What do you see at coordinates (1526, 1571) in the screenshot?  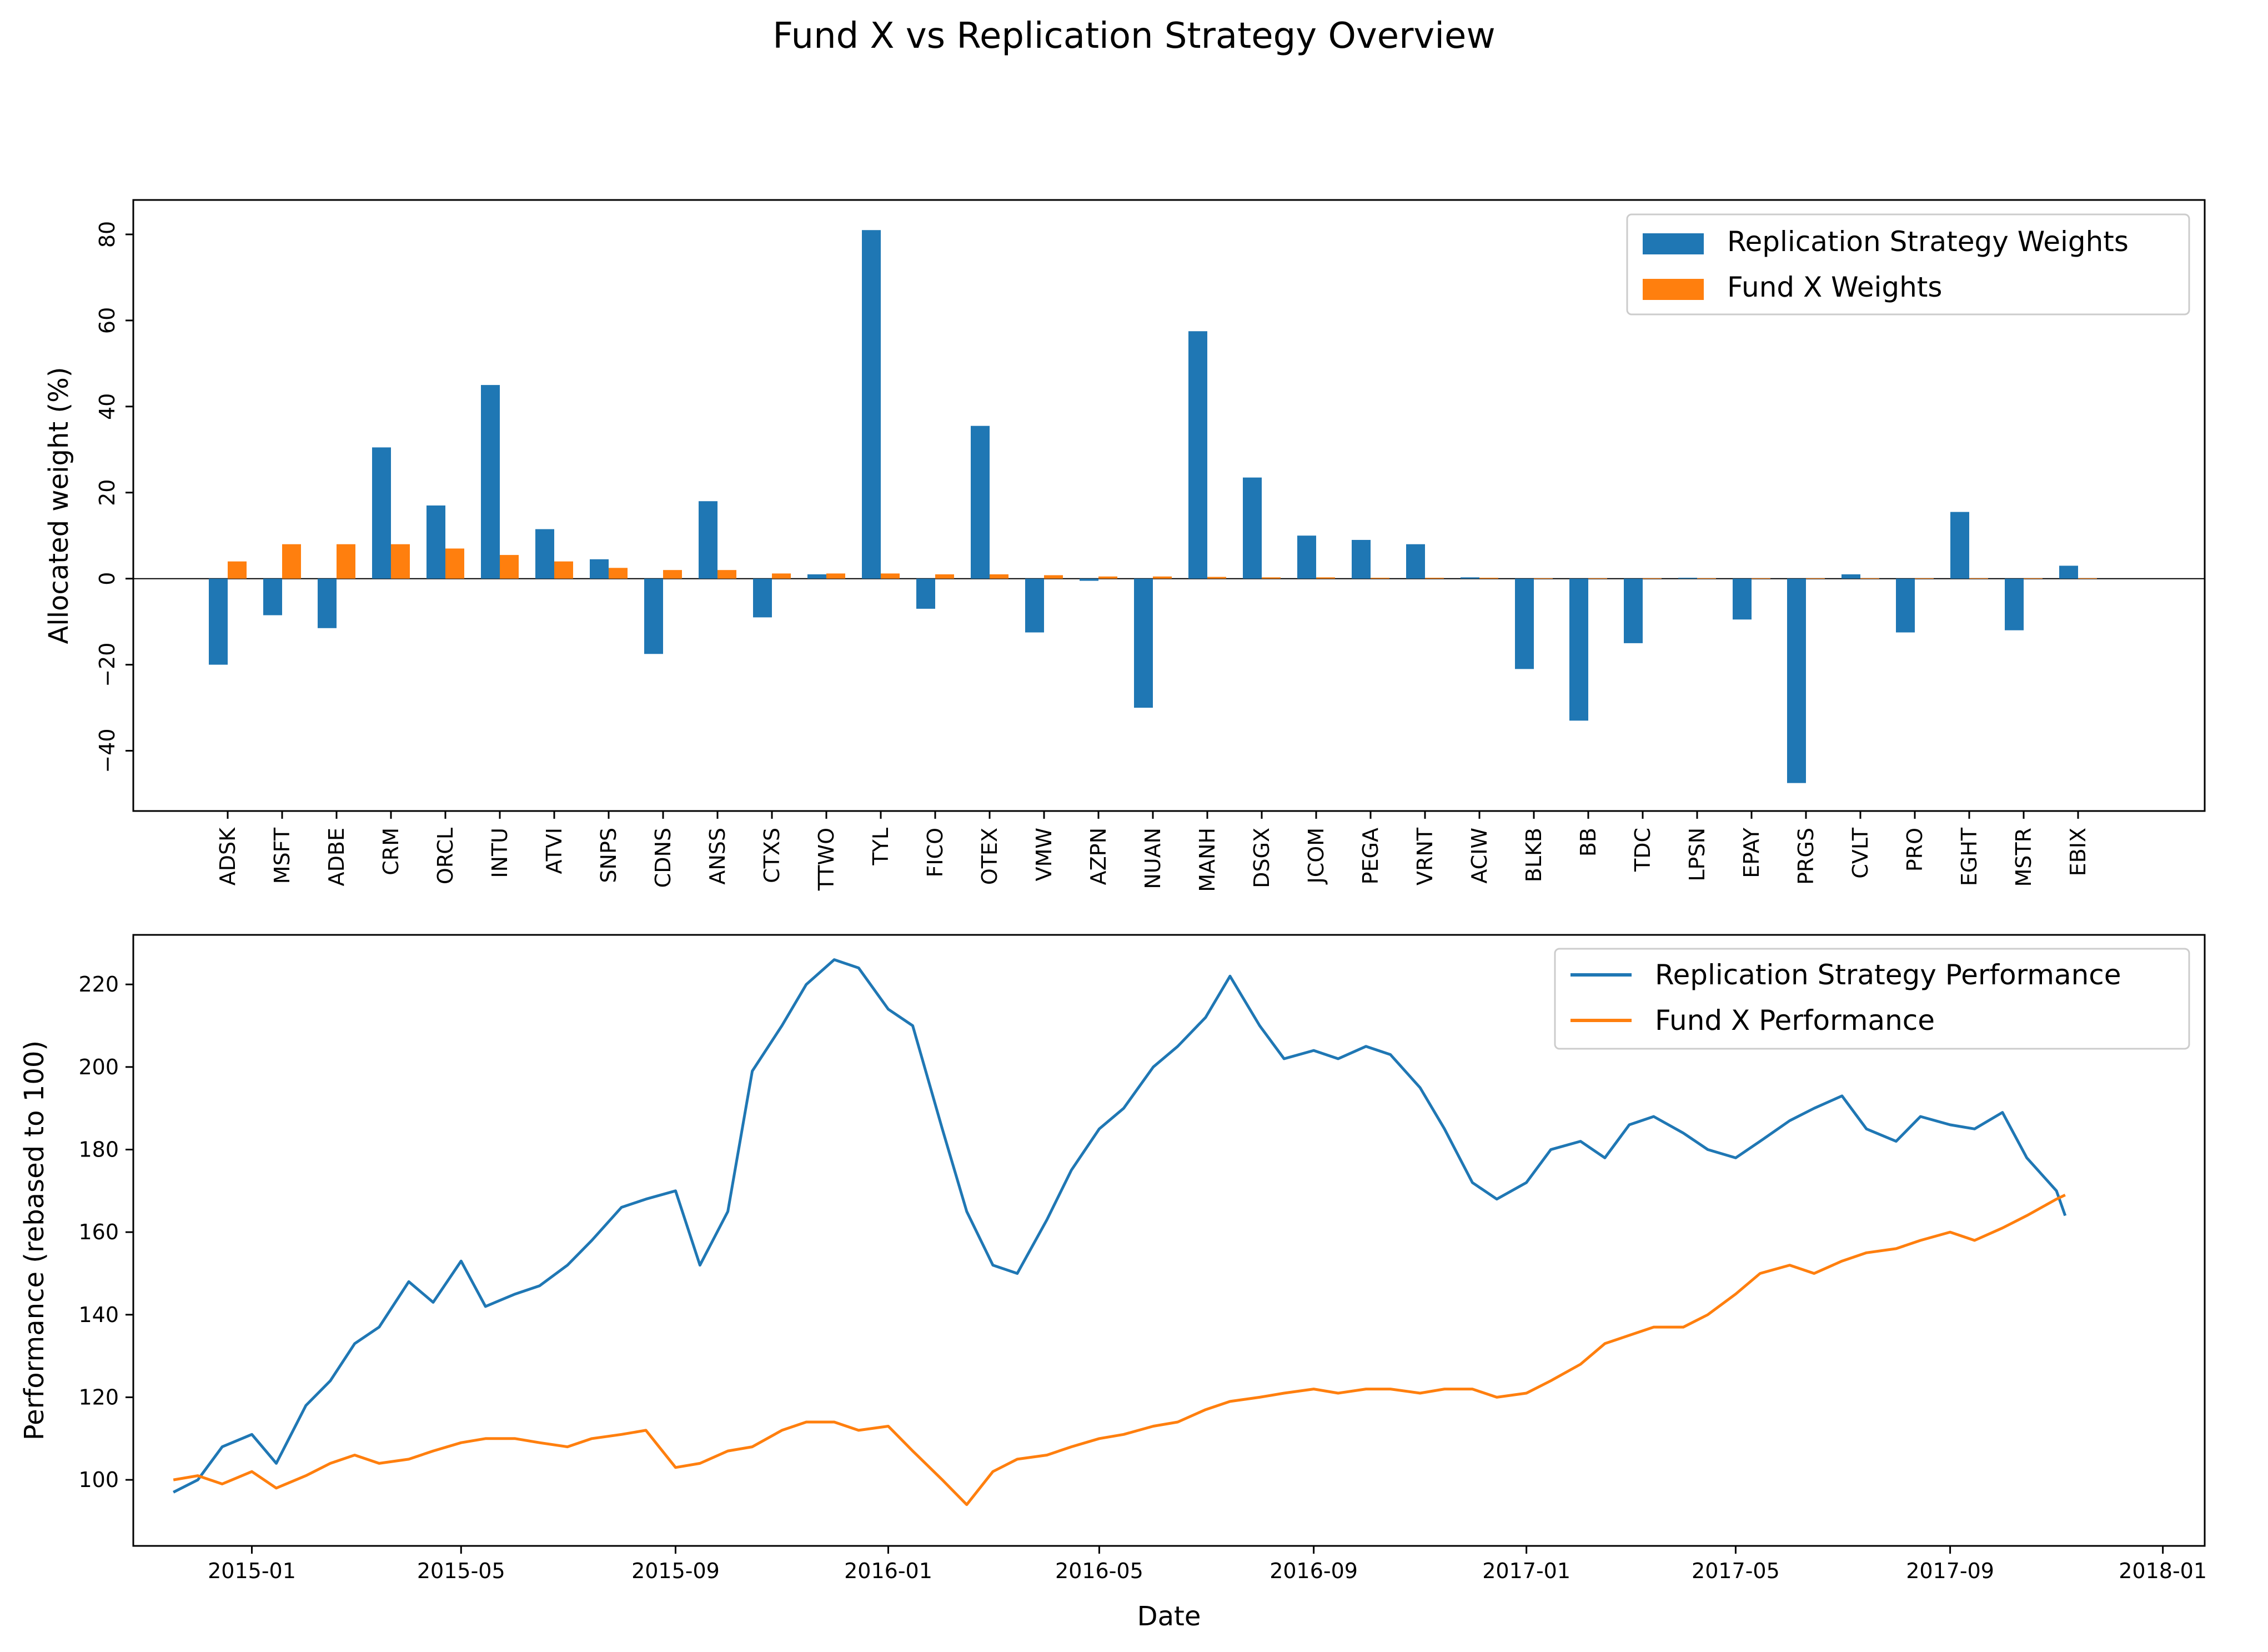 I see `line-x-tick-label: 2017-01` at bounding box center [1526, 1571].